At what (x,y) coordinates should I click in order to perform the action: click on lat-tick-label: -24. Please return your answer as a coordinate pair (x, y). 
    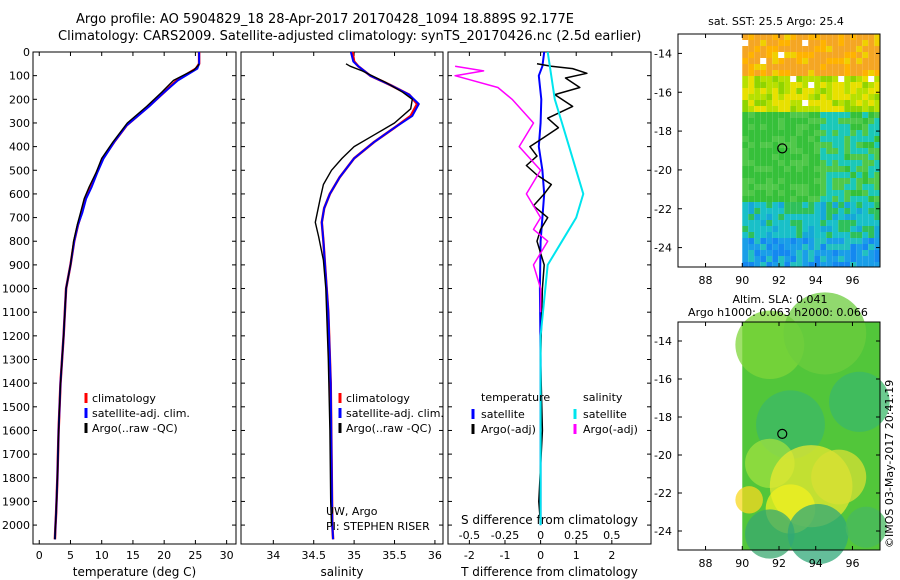
    Looking at the image, I should click on (663, 248).